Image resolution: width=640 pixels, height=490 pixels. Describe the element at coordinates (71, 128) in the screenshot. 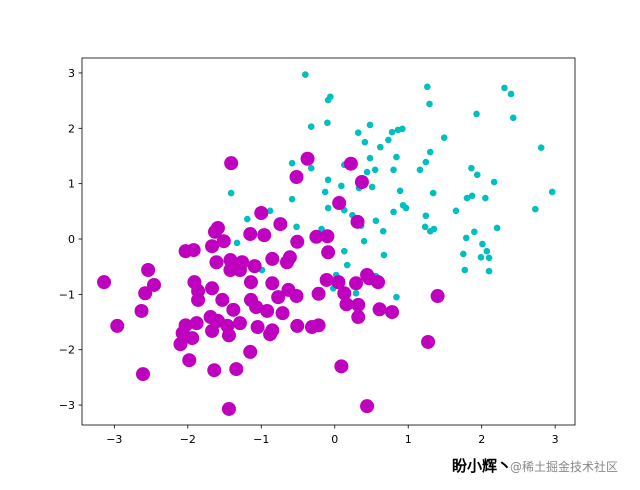

I see `y-tick-label: 2` at that location.